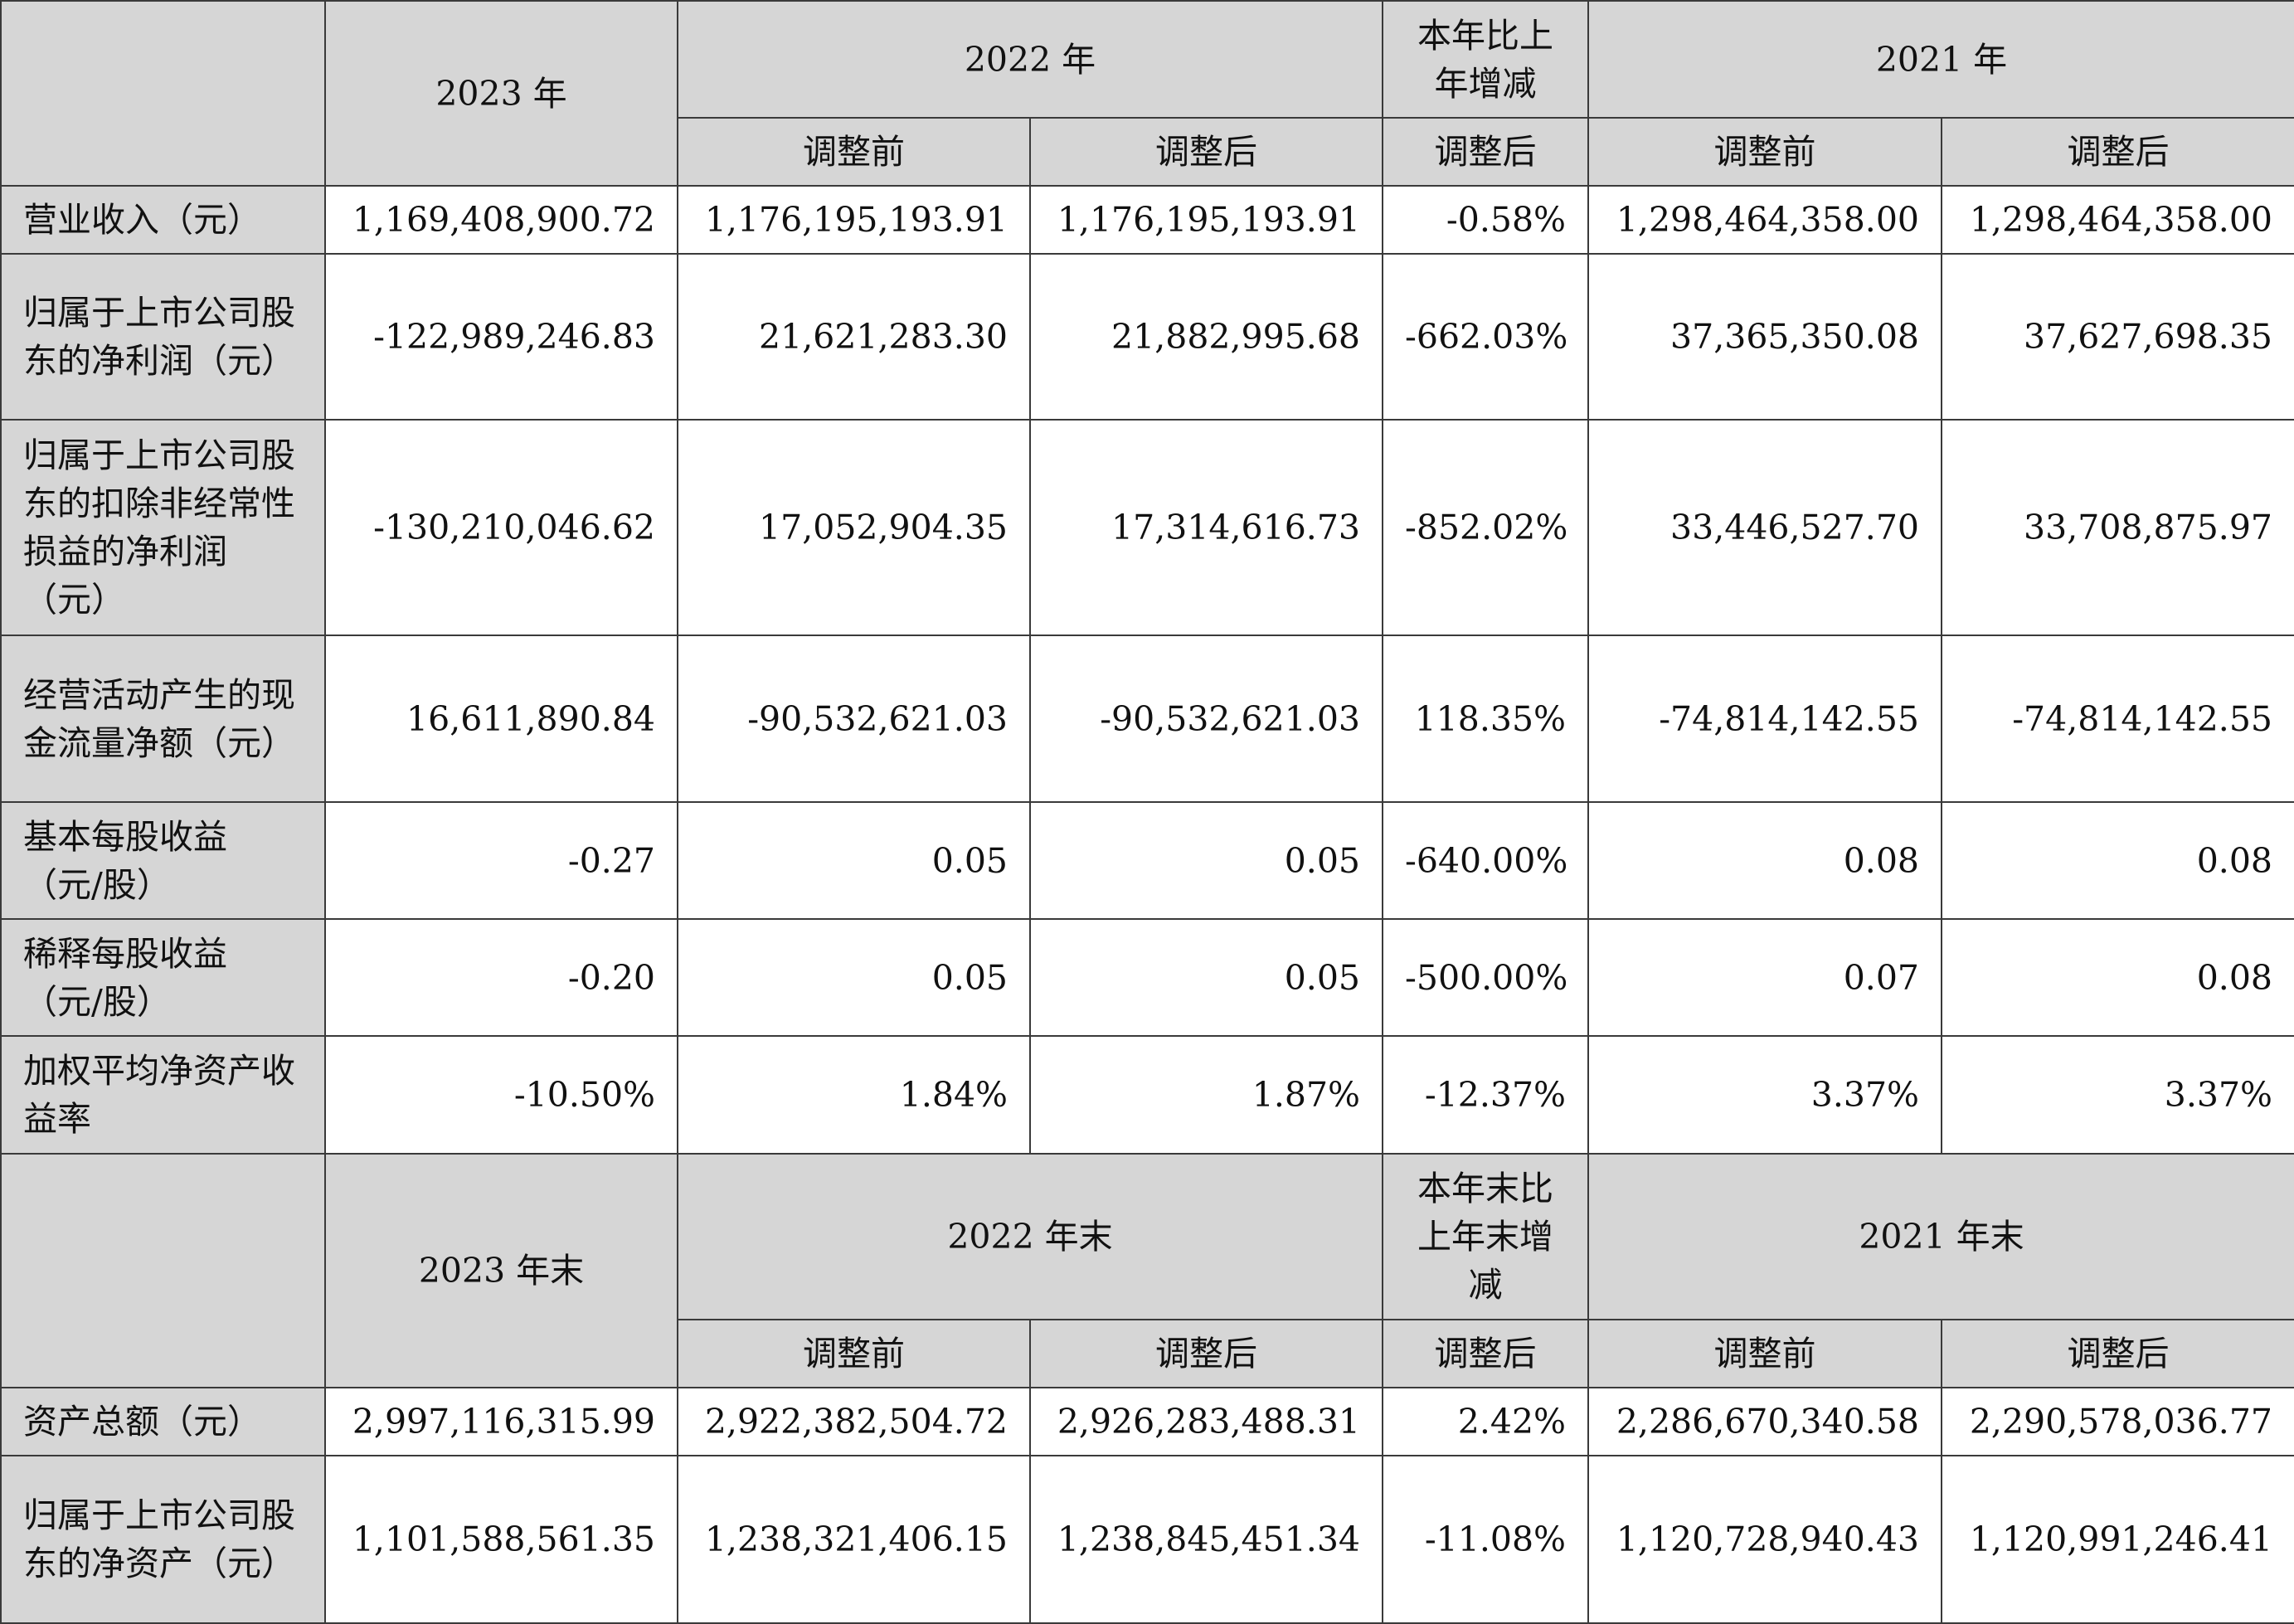  I want to click on cell-2023: -122,989,246.83, so click(501, 337).